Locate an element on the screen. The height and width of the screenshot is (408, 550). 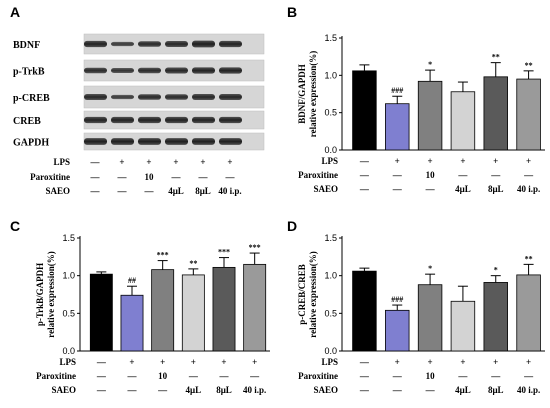
blot-label: BDNF is located at coordinates (26, 45).